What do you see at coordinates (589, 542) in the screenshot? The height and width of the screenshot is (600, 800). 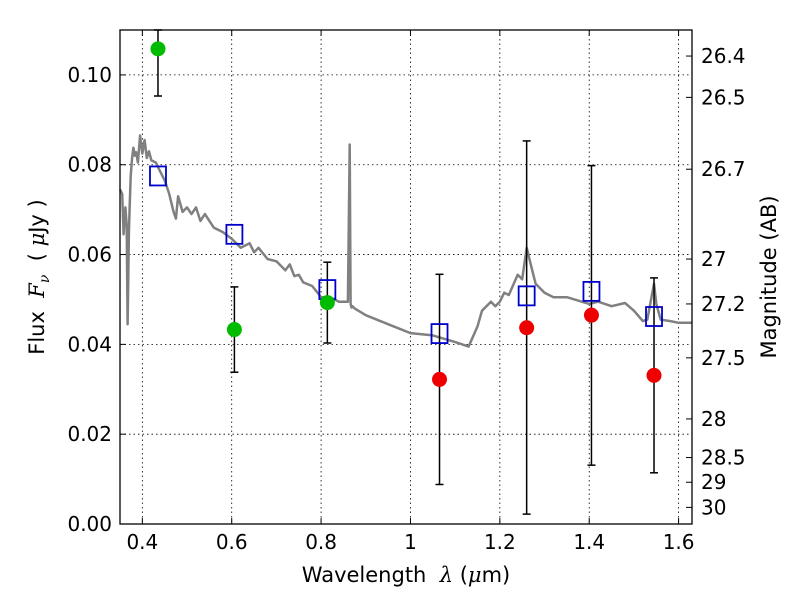 I see `x-tick-label: 1.4` at bounding box center [589, 542].